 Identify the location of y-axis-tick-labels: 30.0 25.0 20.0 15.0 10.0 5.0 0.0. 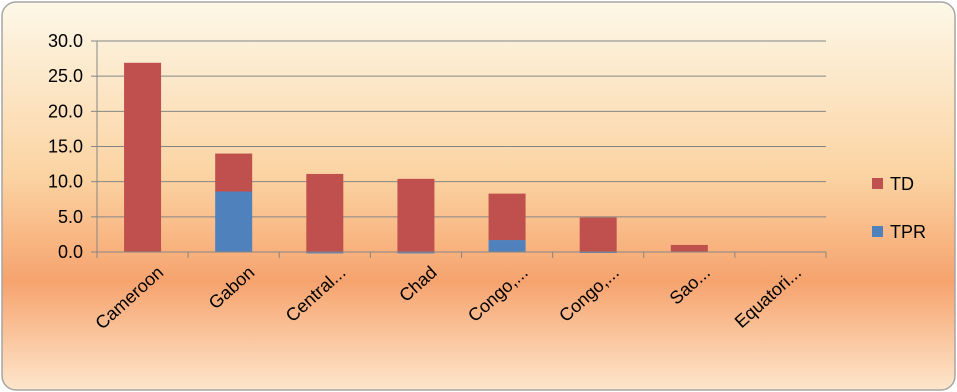
(65, 146).